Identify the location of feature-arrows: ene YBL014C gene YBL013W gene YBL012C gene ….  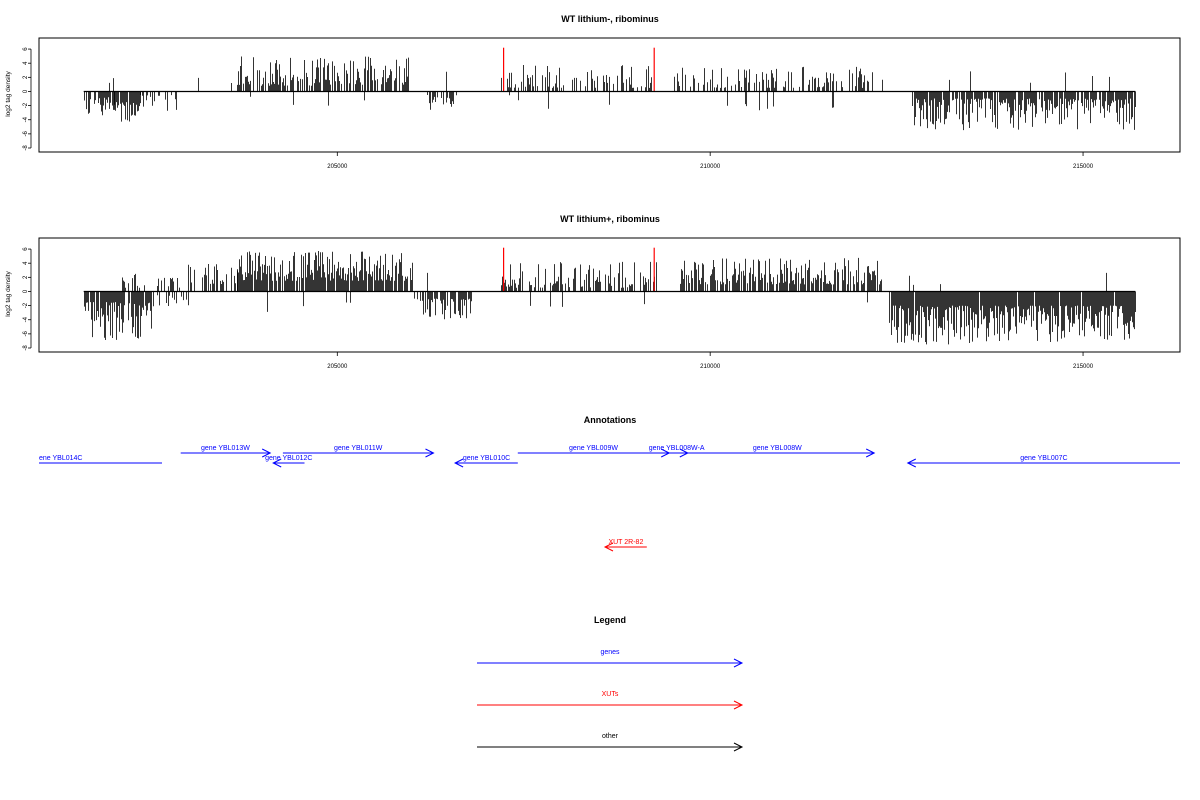
(609, 498).